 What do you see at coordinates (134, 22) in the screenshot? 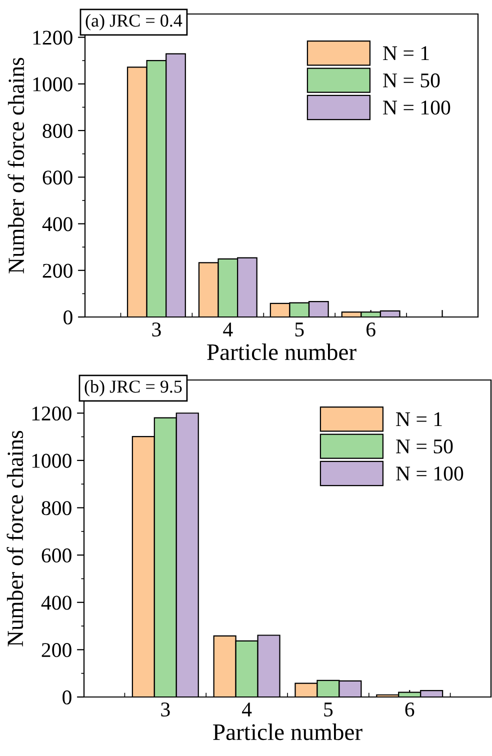
I see `chart-title: (a) JRC = 0.4` at bounding box center [134, 22].